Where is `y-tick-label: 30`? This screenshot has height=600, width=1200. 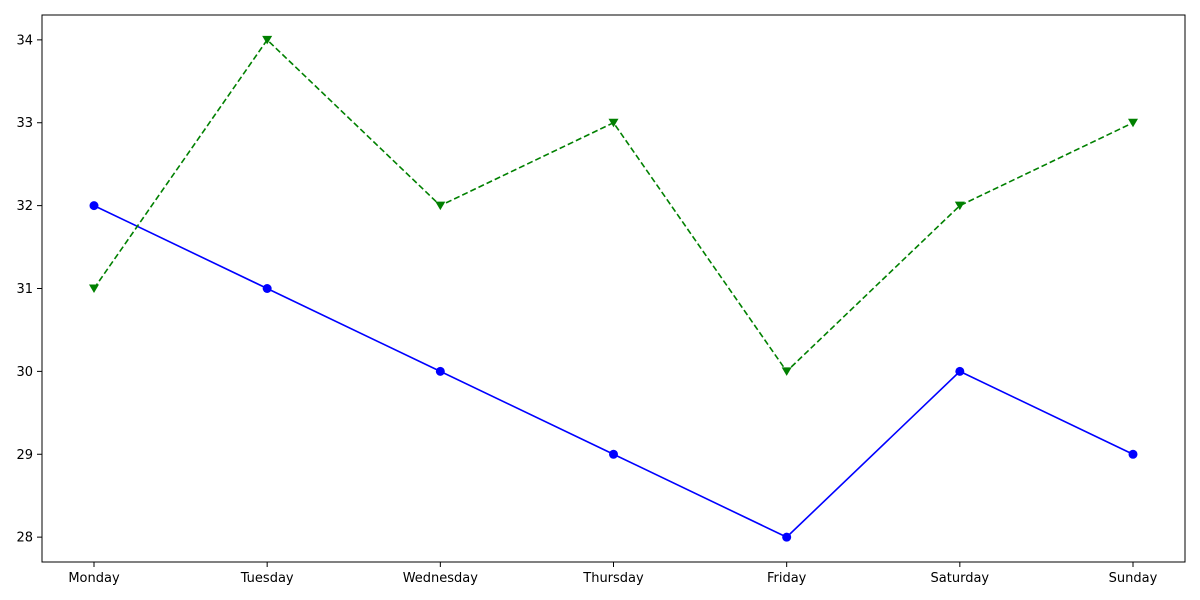
y-tick-label: 30 is located at coordinates (24, 372).